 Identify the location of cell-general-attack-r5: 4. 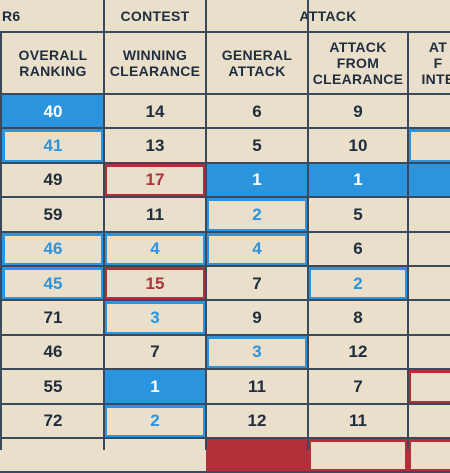
(257, 249).